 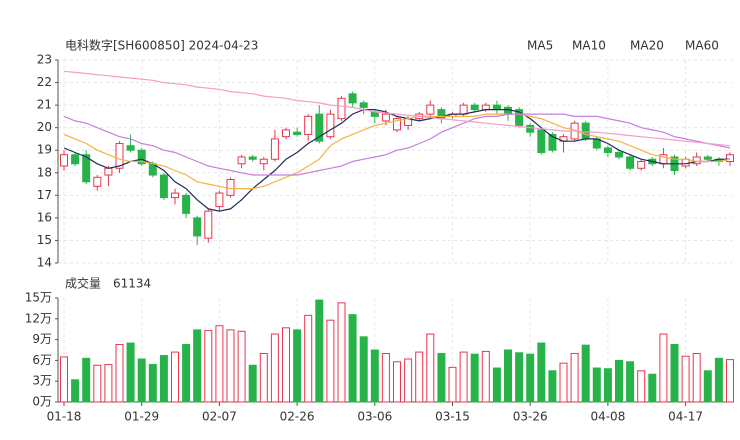 I want to click on y-tick-label: 19, so click(x=44, y=150).